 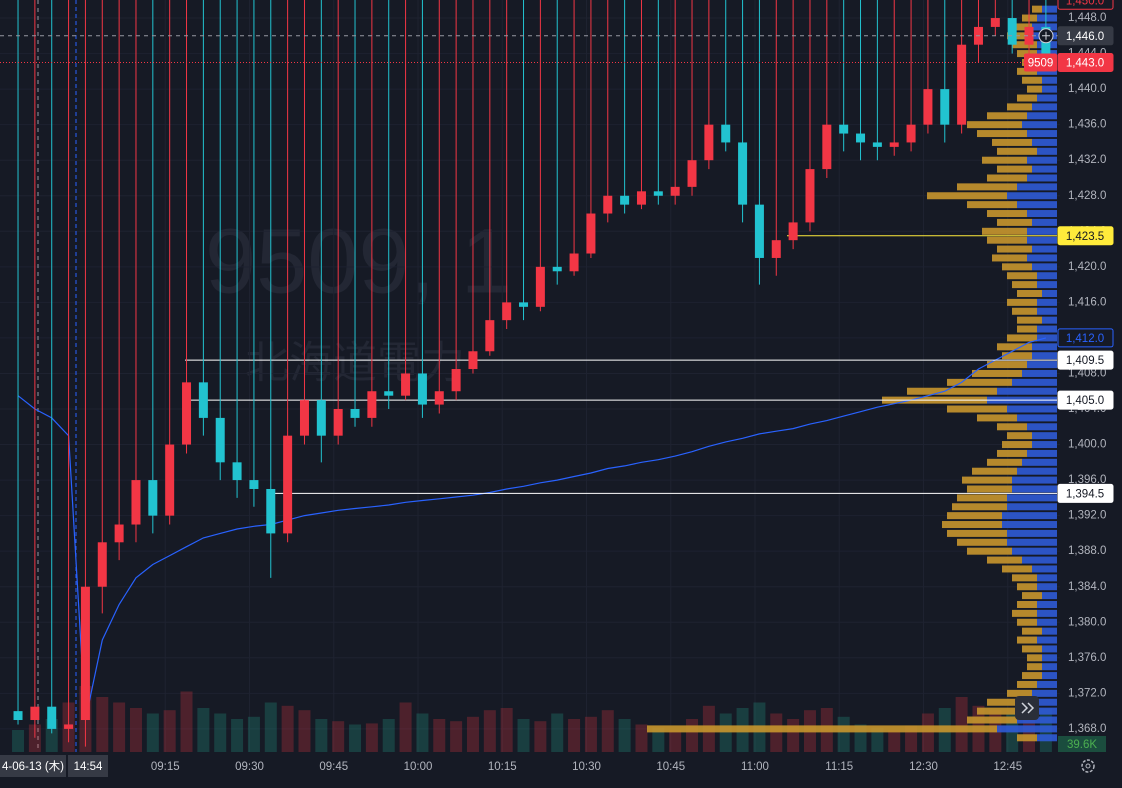 I want to click on x-tick-label: 12:30, so click(x=923, y=767).